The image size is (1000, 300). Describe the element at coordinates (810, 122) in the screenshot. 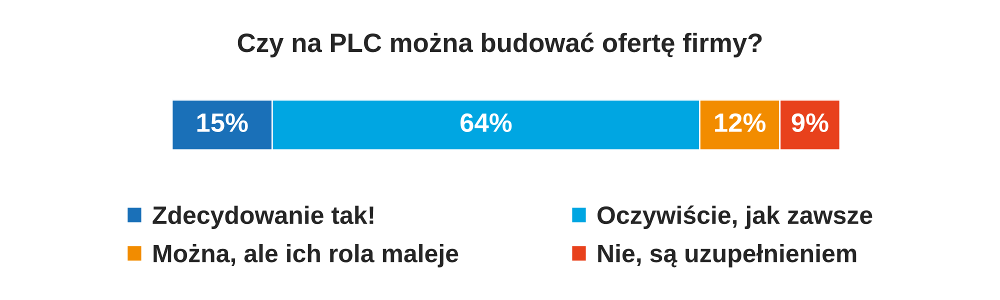

I see `data-label: 9%` at that location.